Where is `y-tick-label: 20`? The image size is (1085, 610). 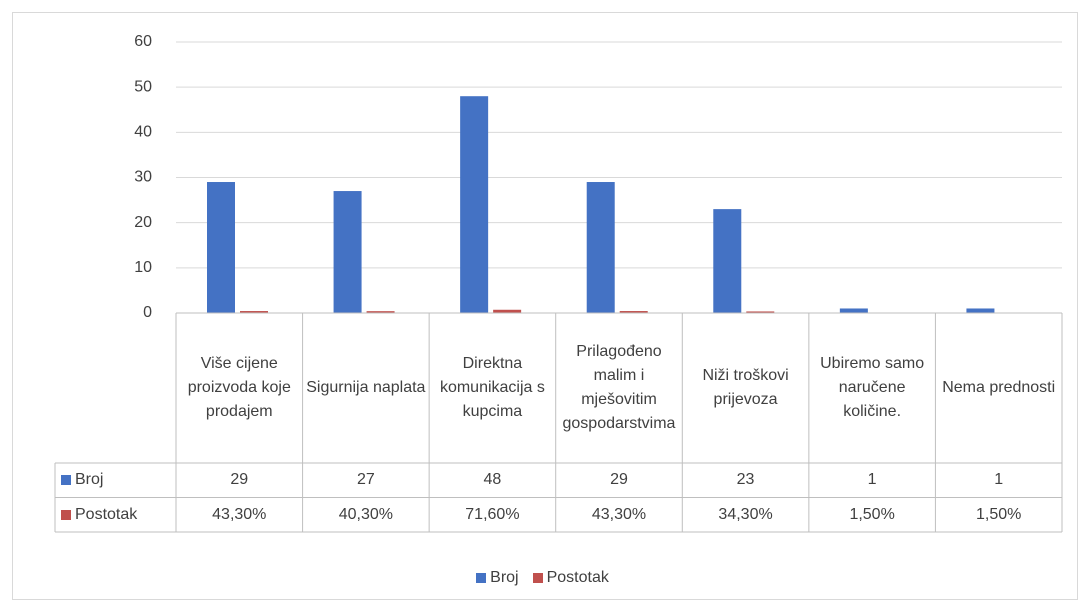 y-tick-label: 20 is located at coordinates (143, 222).